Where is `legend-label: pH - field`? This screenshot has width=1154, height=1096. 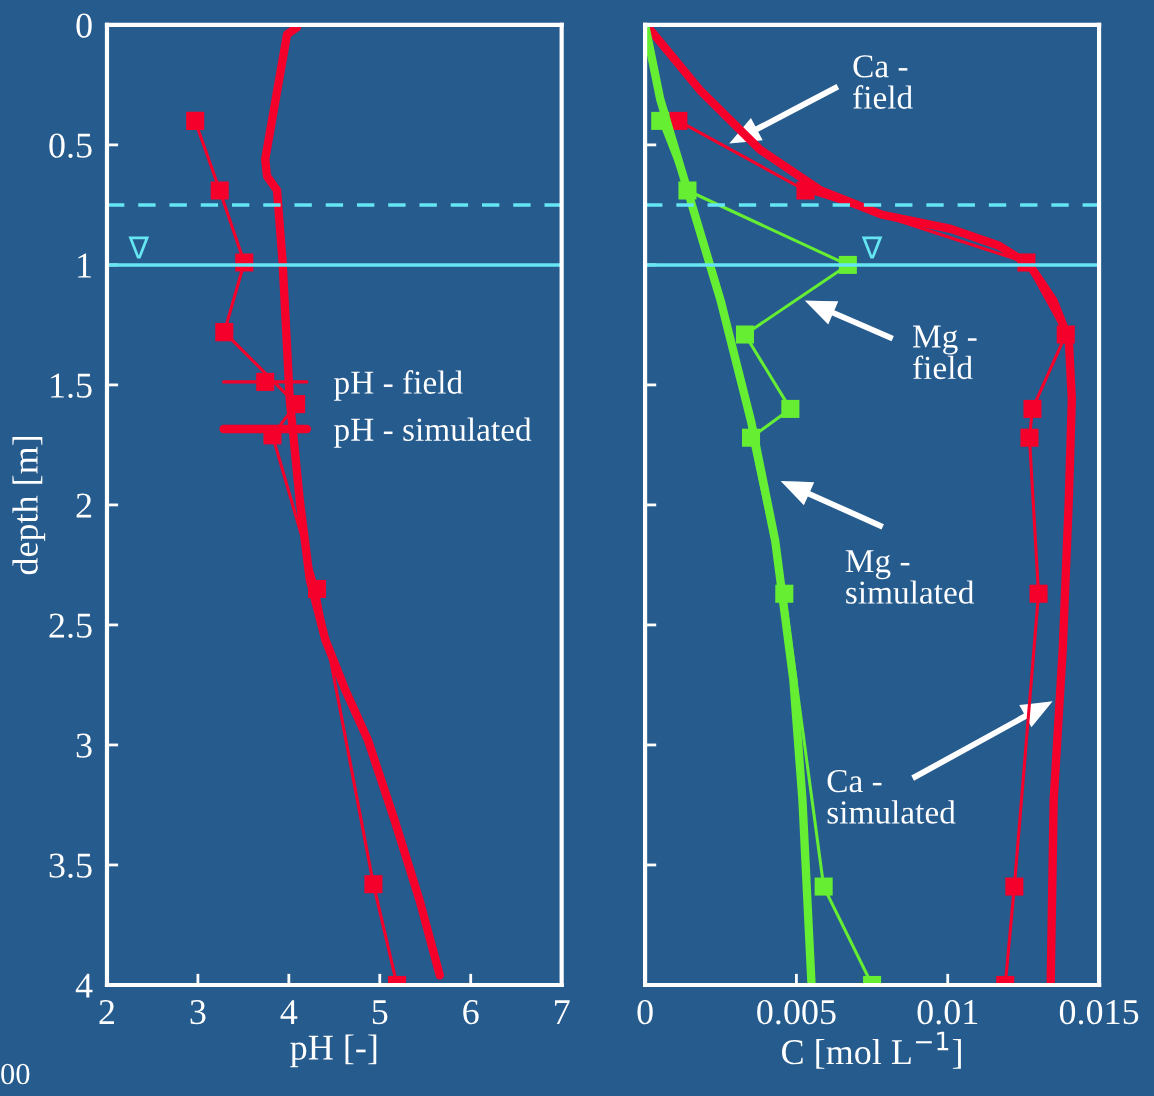
legend-label: pH - field is located at coordinates (398, 385).